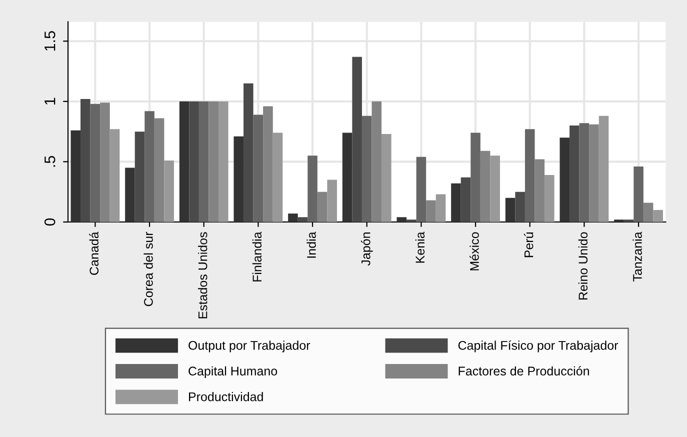 The height and width of the screenshot is (437, 687). Describe the element at coordinates (523, 371) in the screenshot. I see `legend-label: Factores de Producción` at that location.